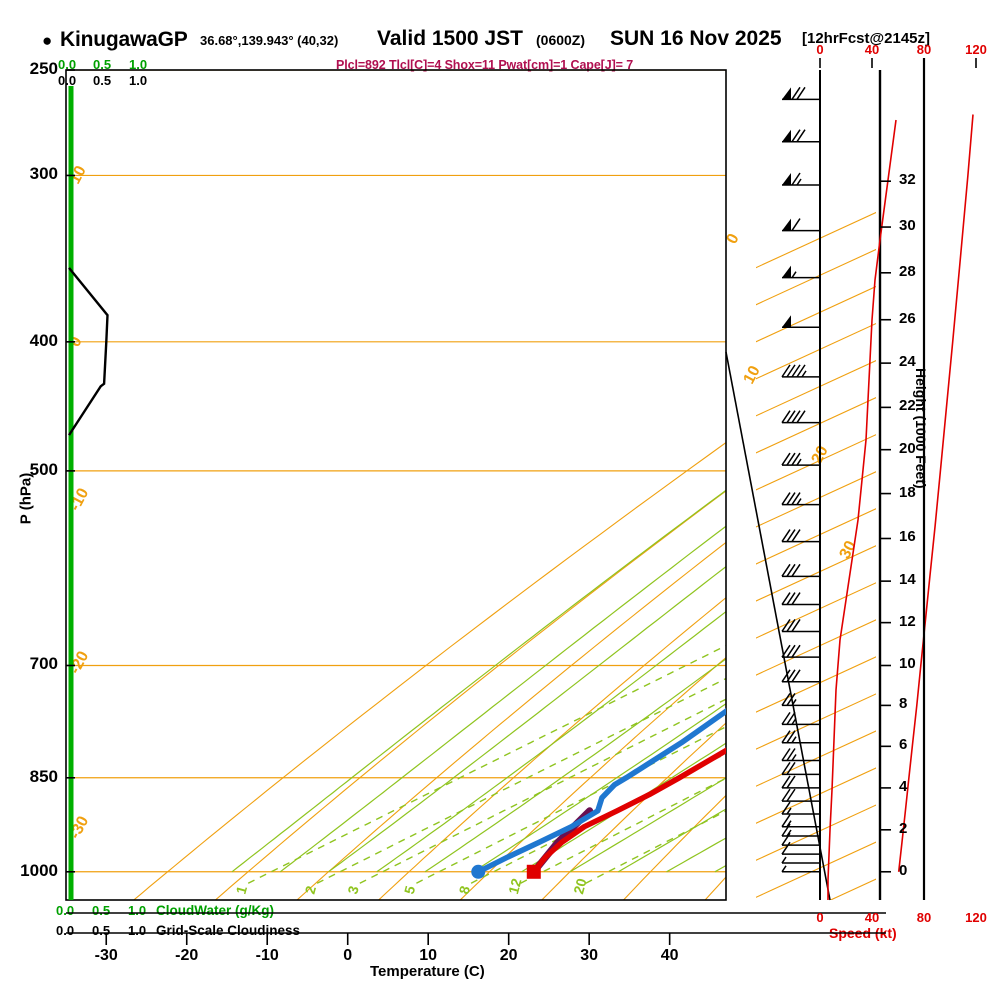 The image size is (1000, 1000). Describe the element at coordinates (43, 664) in the screenshot. I see `pressure-tick-700: 700` at that location.